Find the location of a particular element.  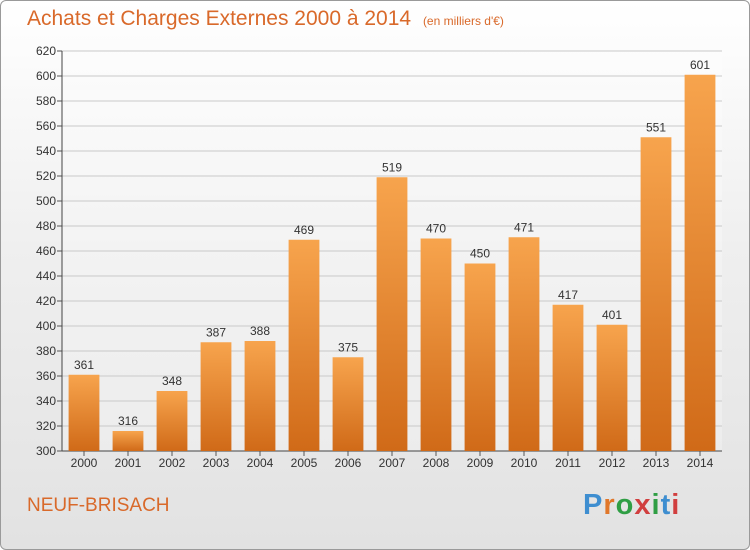

x-tick-label: 2001 is located at coordinates (128, 463).